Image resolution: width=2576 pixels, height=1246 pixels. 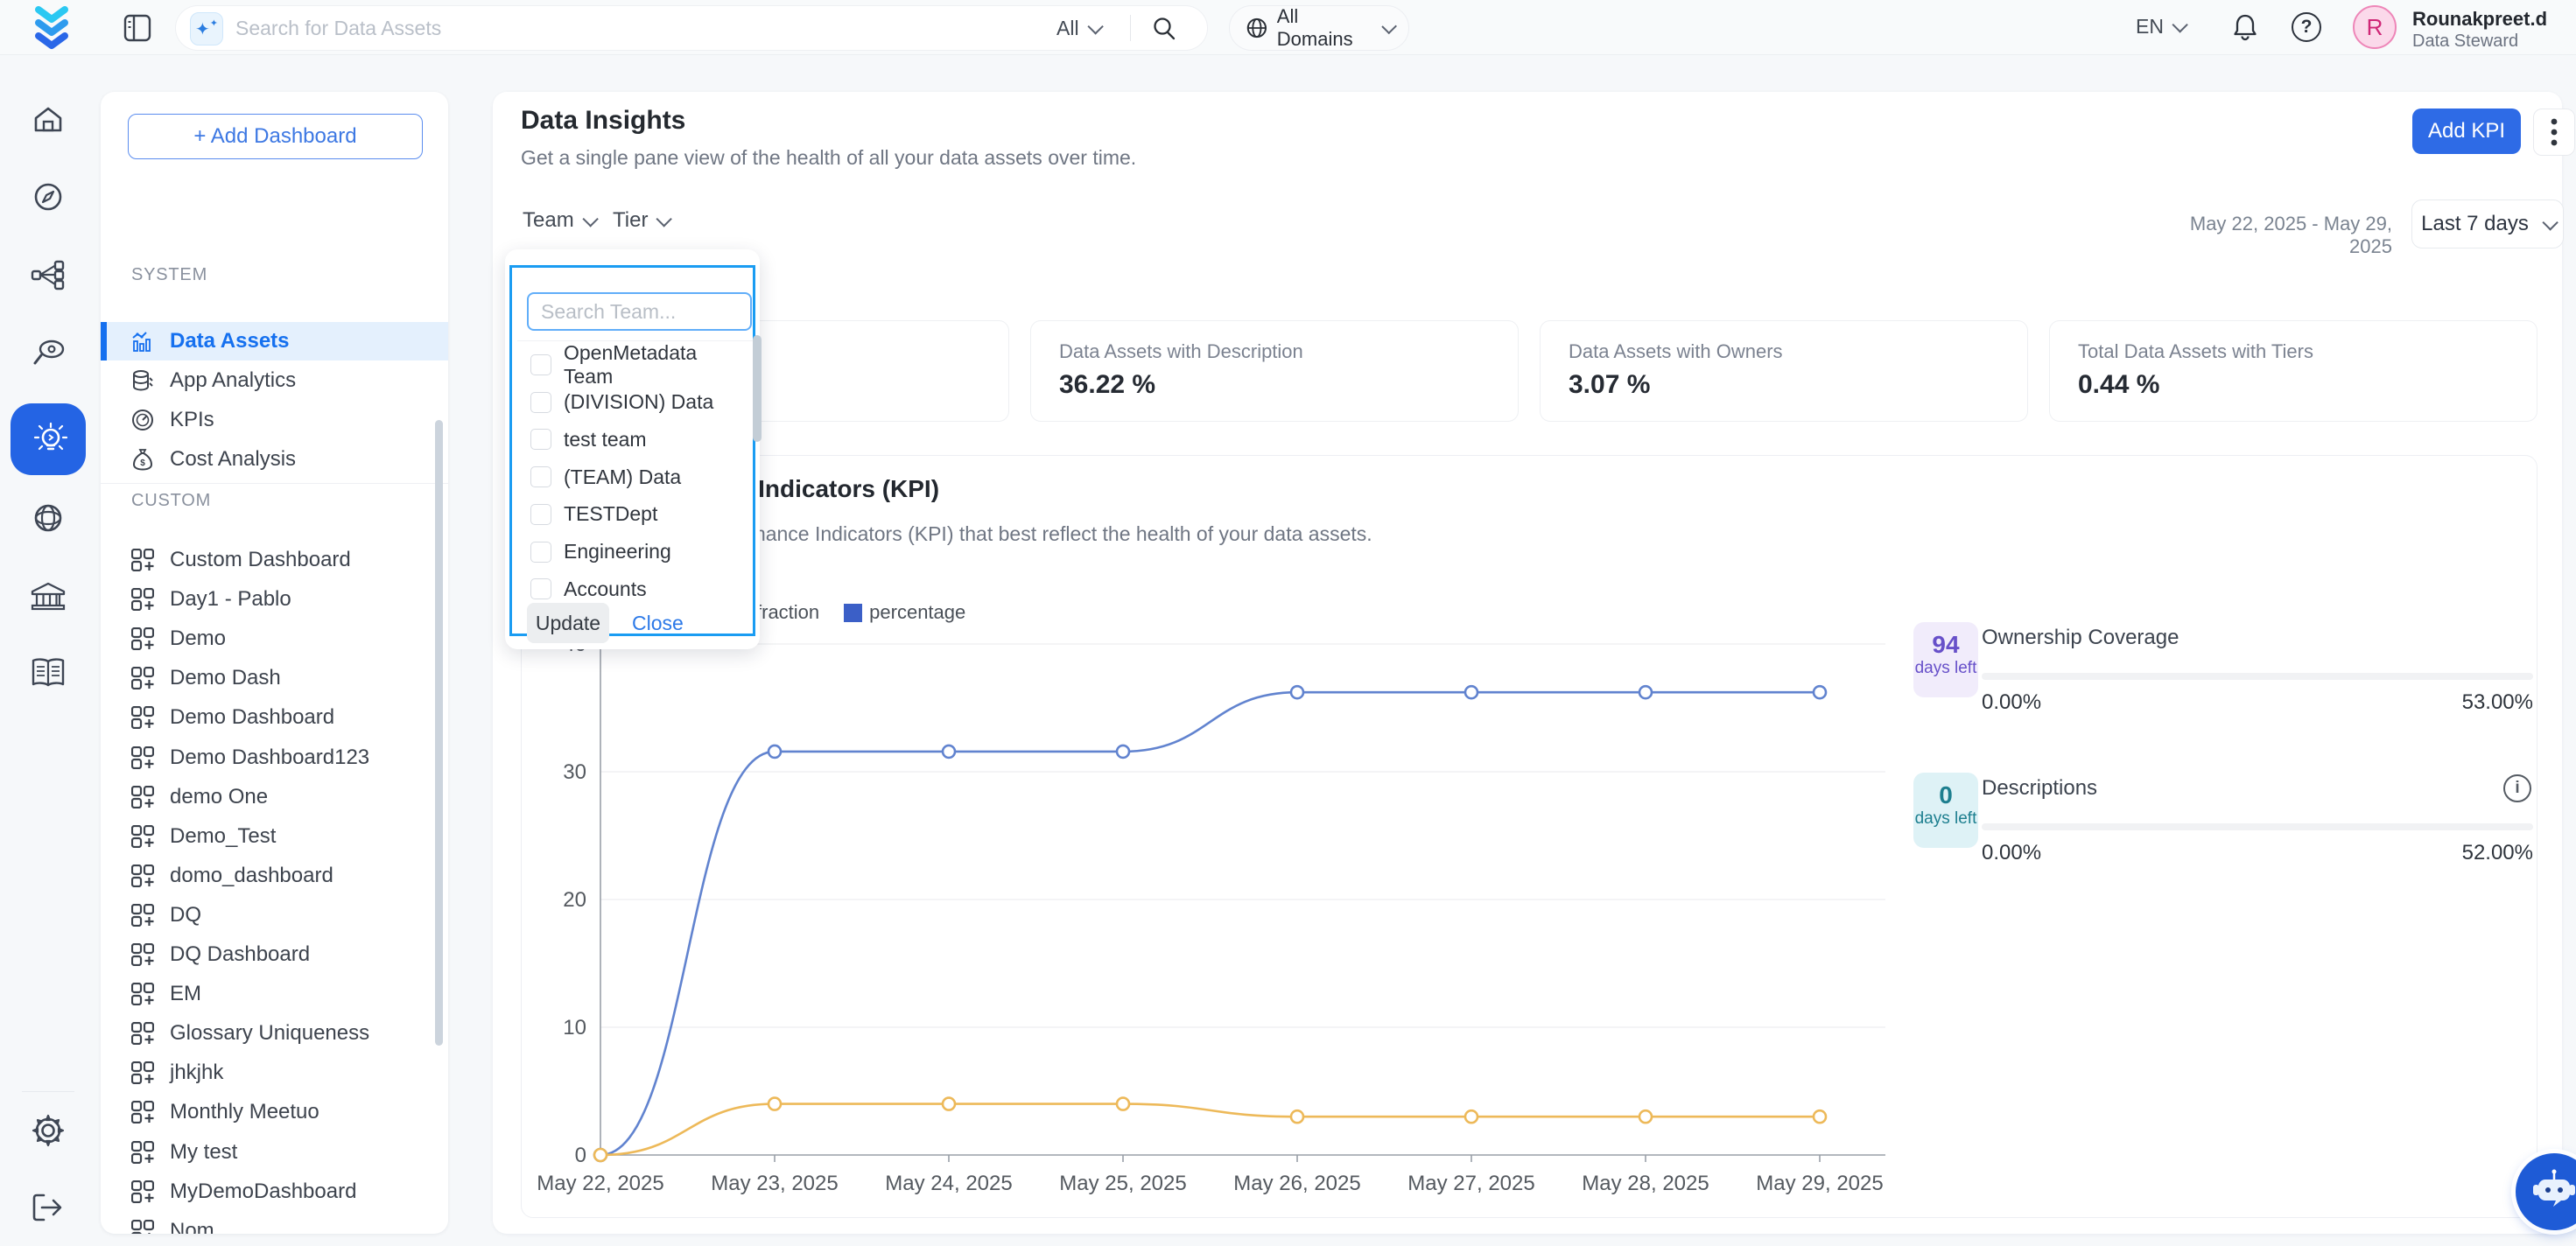 What do you see at coordinates (48, 597) in the screenshot?
I see `governance-icon` at bounding box center [48, 597].